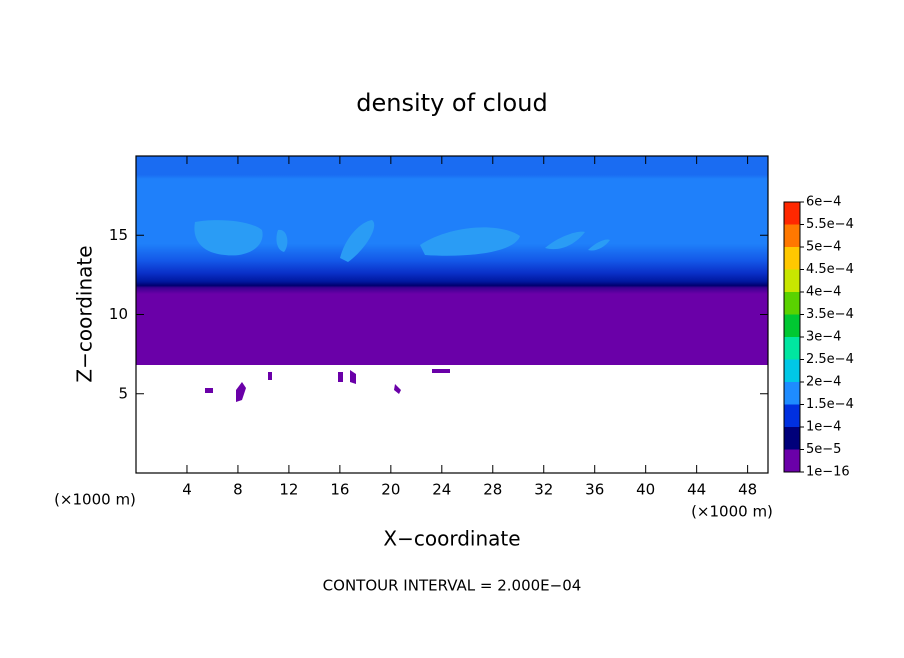 The height and width of the screenshot is (658, 904). What do you see at coordinates (339, 490) in the screenshot?
I see `x-tick-label: 16` at bounding box center [339, 490].